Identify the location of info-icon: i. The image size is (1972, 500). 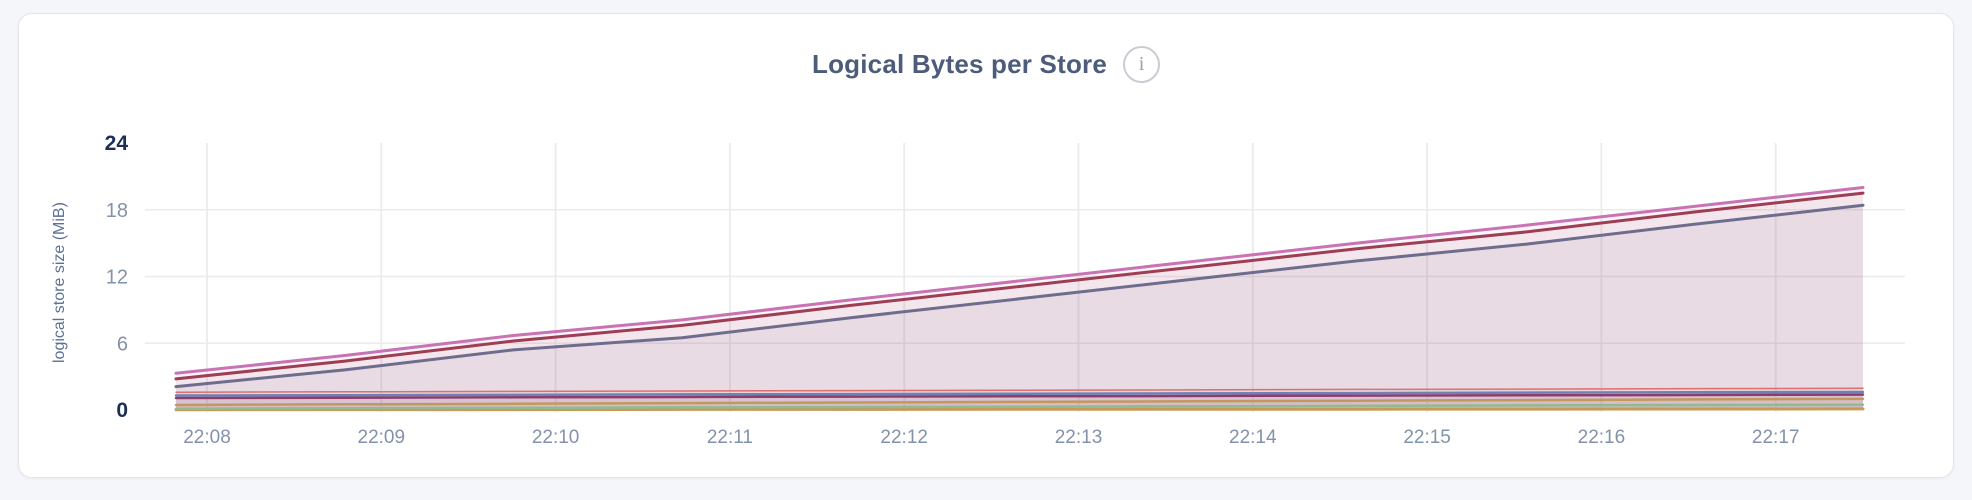
(1142, 64).